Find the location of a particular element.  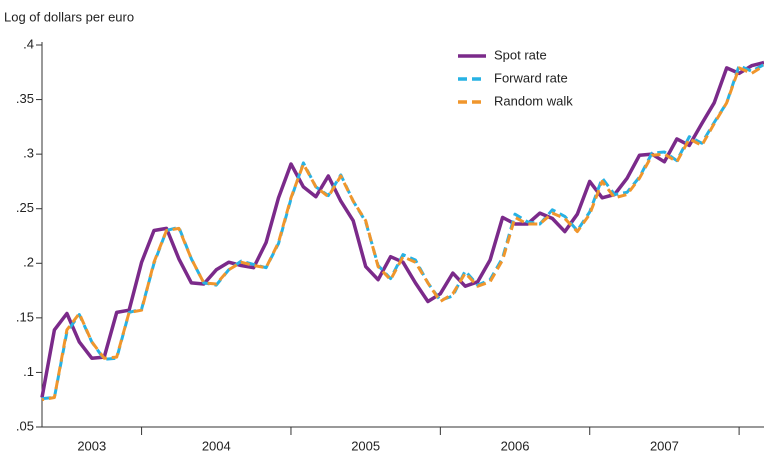

legend-label: Random walk is located at coordinates (533, 100).